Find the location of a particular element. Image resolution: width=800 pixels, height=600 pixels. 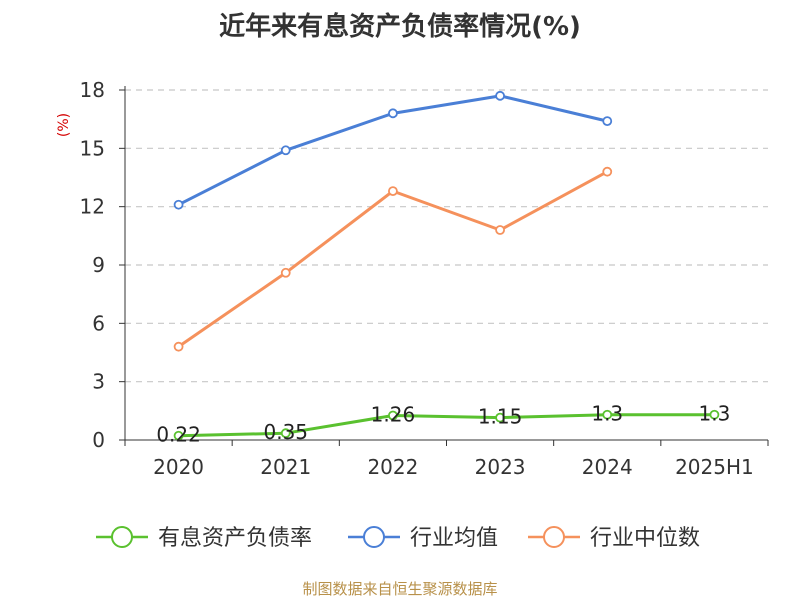

data-labels: 0.22 0.35 1.26 1.15 1.3 1.3 is located at coordinates (443, 424).